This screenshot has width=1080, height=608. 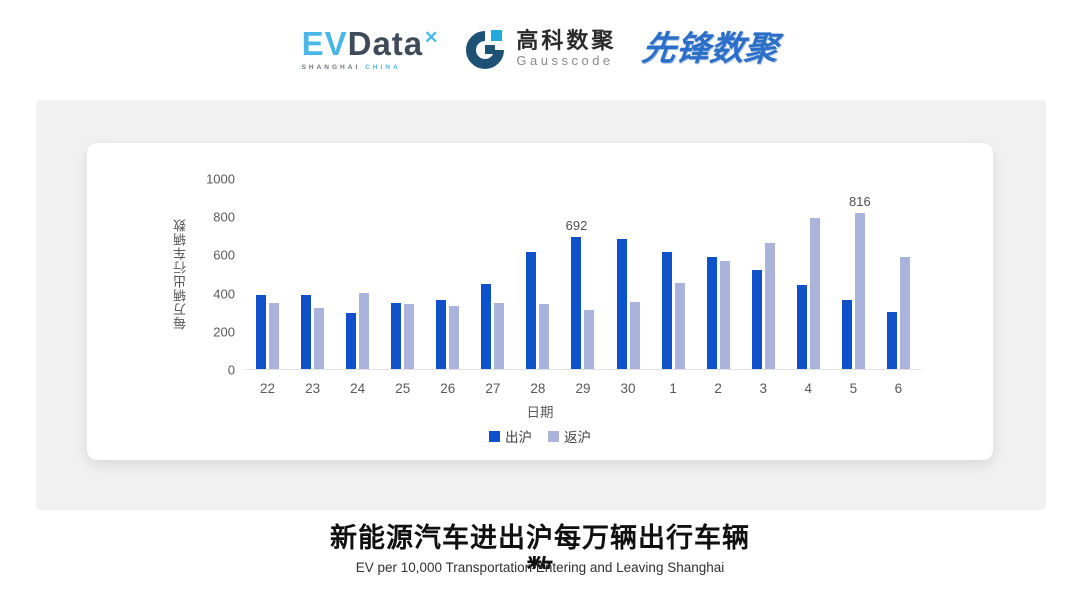 What do you see at coordinates (808, 388) in the screenshot?
I see `x-tick-label: 4` at bounding box center [808, 388].